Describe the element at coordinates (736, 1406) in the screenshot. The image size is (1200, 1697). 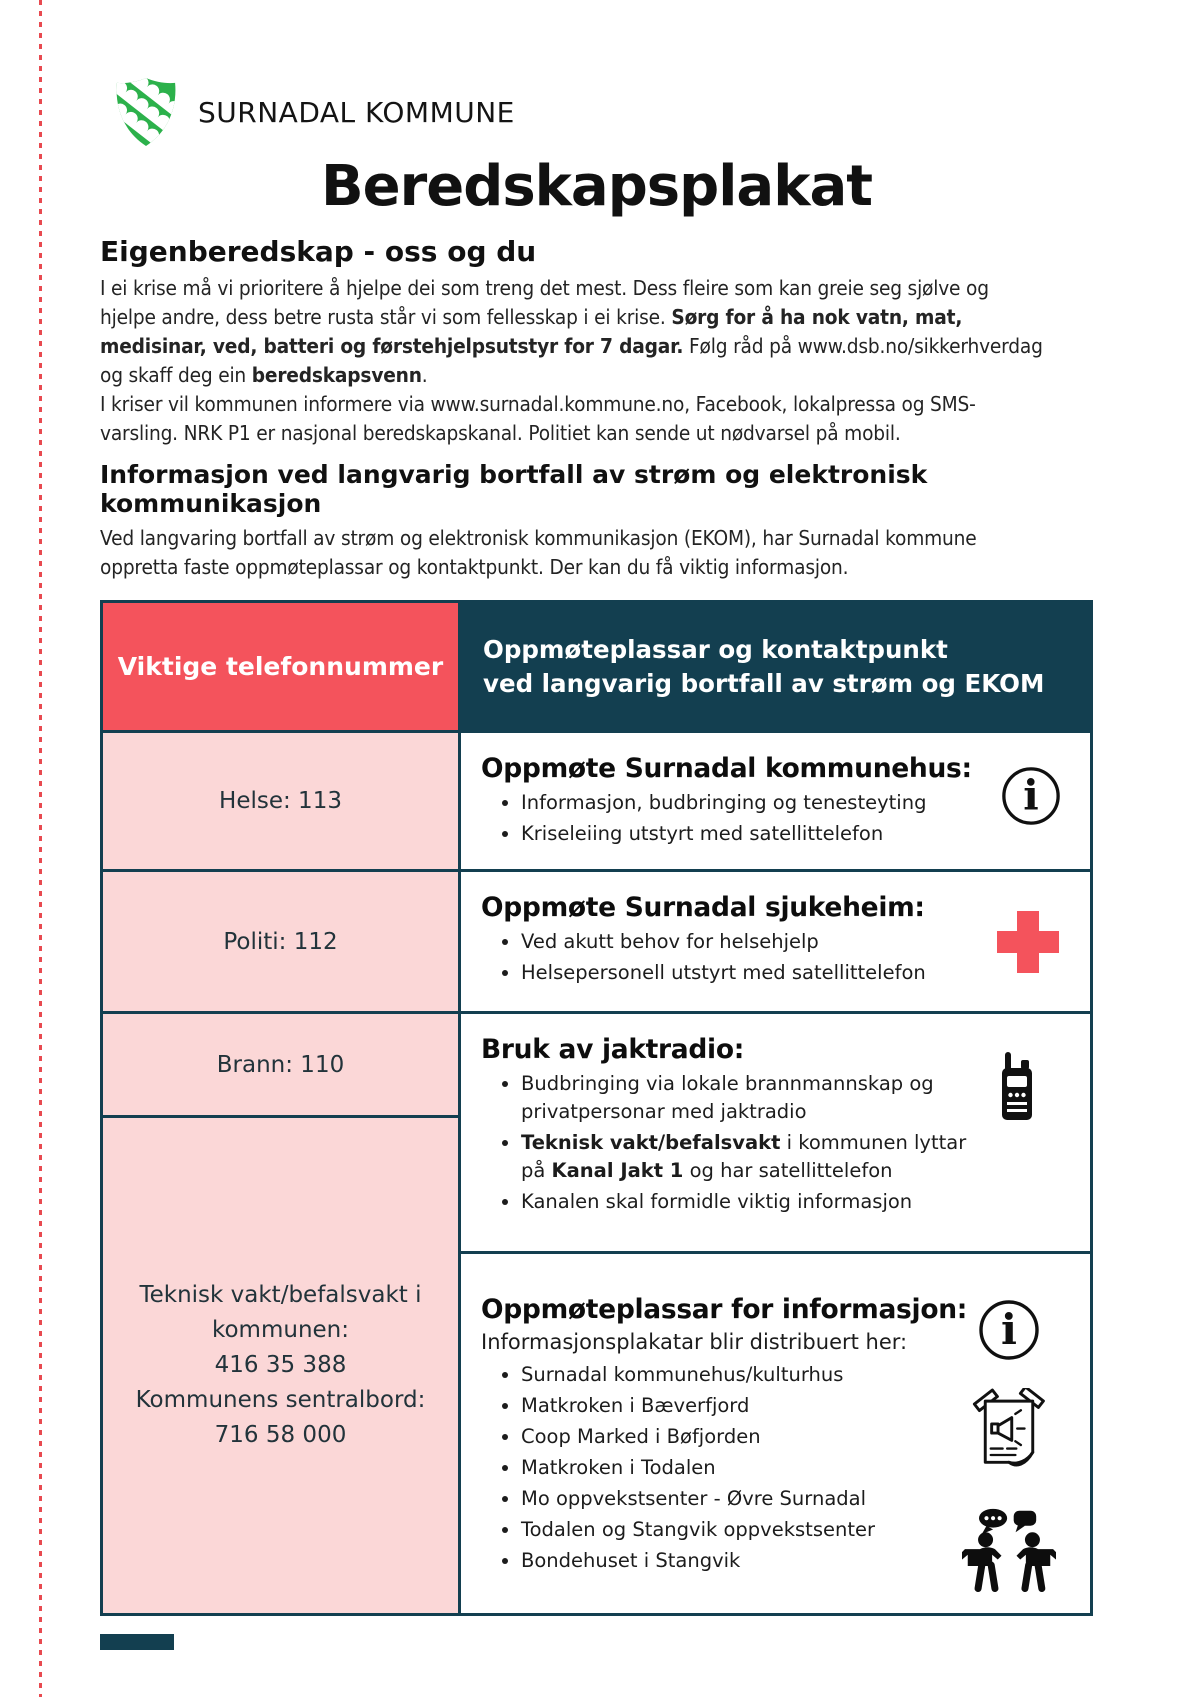
I see `bullet-item: Matkroken i Bæverfjord` at that location.